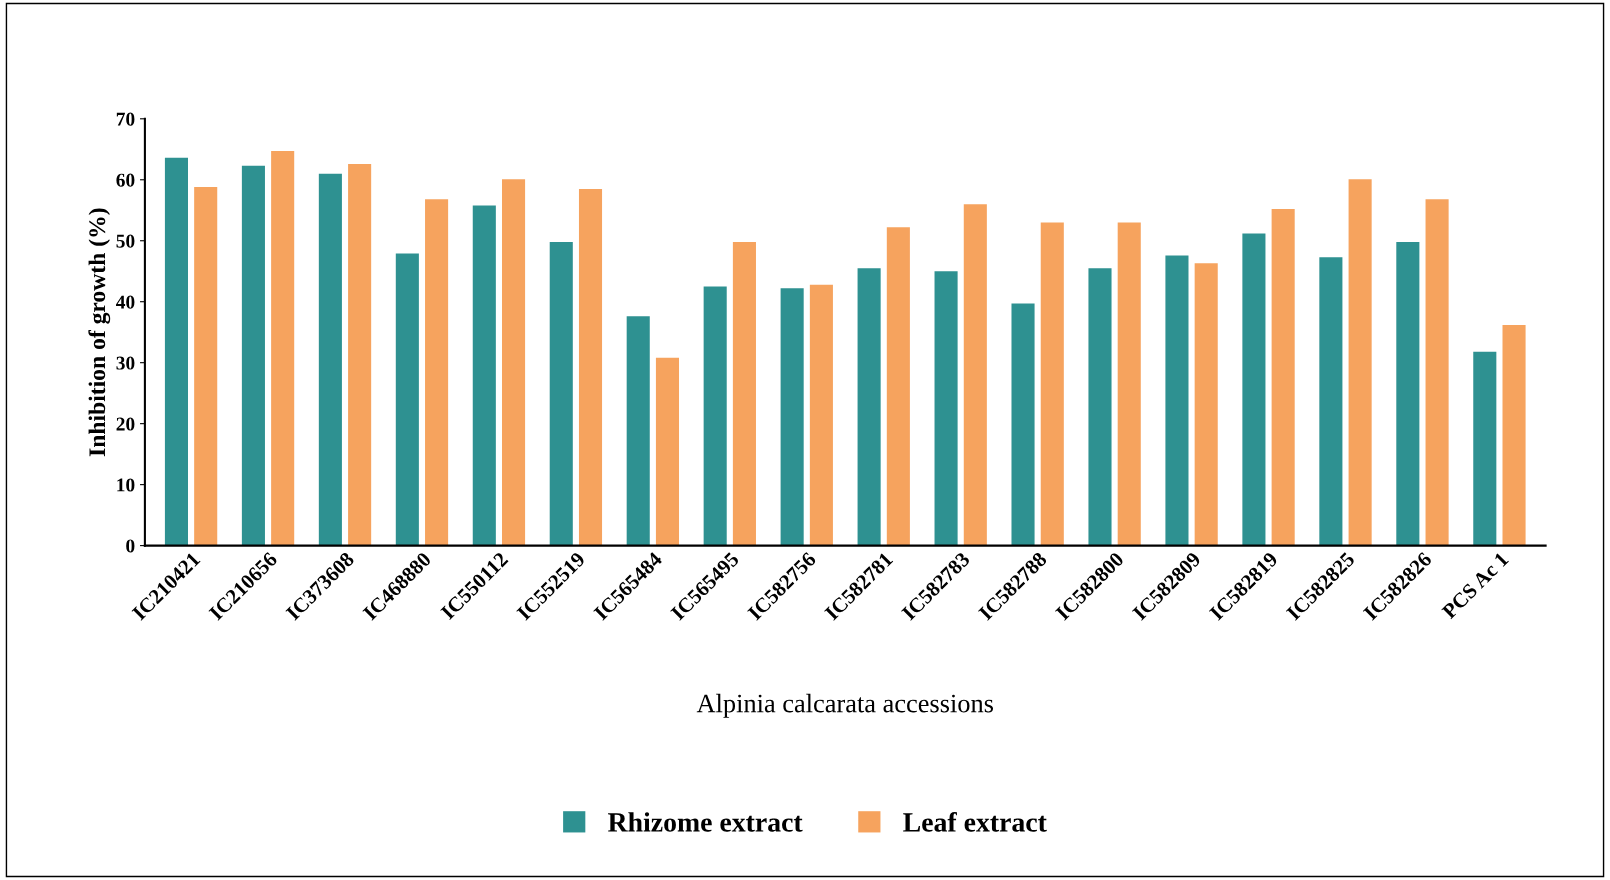 This screenshot has height=880, width=1610. I want to click on y-tick-label: 0, so click(130, 546).